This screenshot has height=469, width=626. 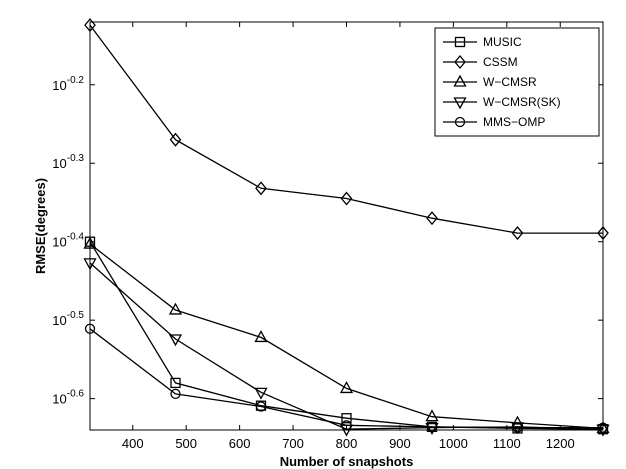 I want to click on legend-entry: W−CMSR, so click(x=490, y=81).